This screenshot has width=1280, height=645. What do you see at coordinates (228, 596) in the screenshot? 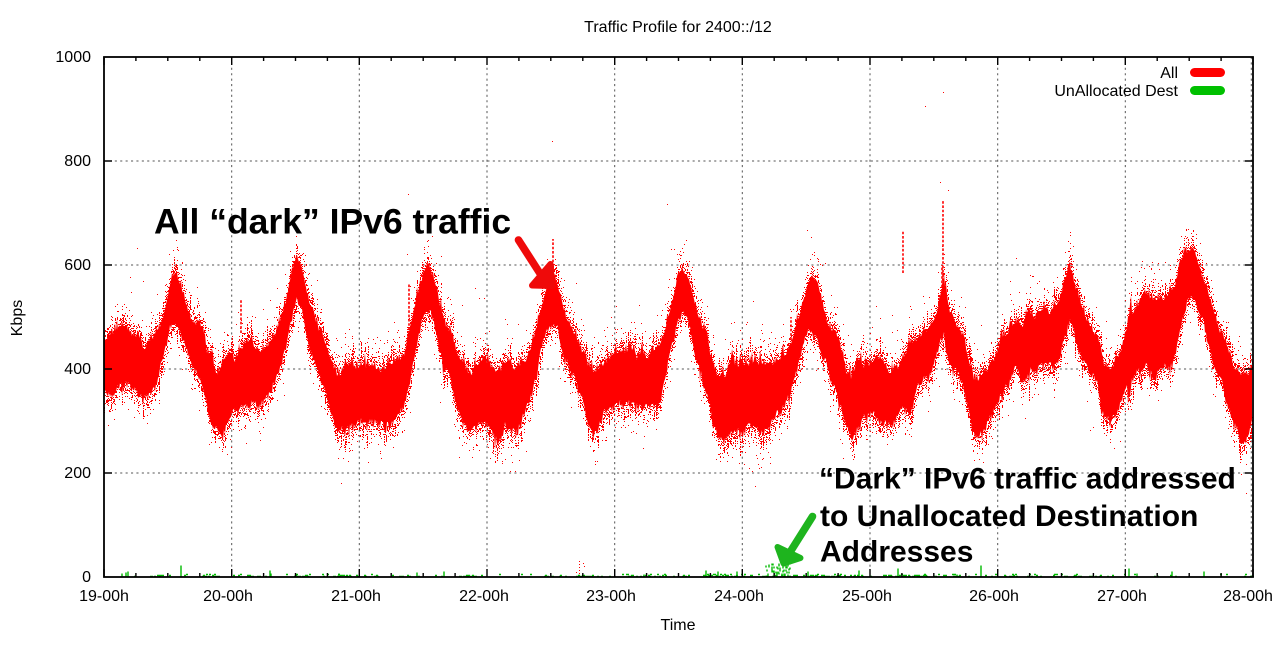
I see `svg-text: 20-00h` at bounding box center [228, 596].